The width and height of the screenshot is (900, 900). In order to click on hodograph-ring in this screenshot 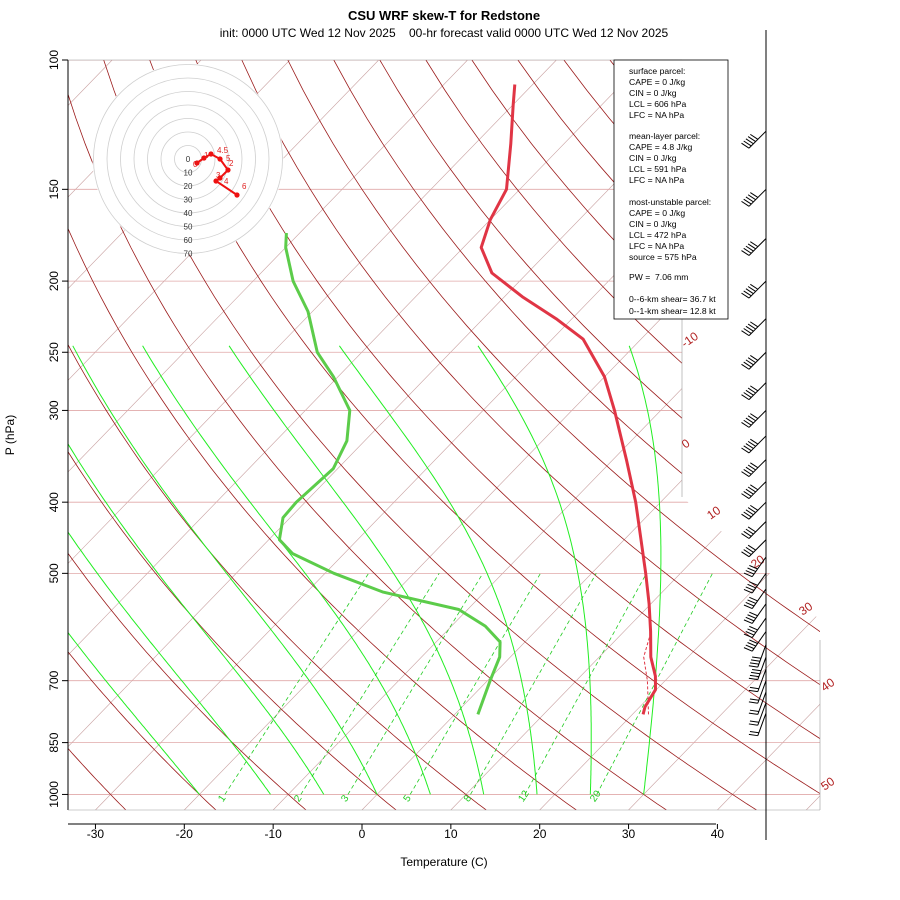, I will do `click(188, 159)`.